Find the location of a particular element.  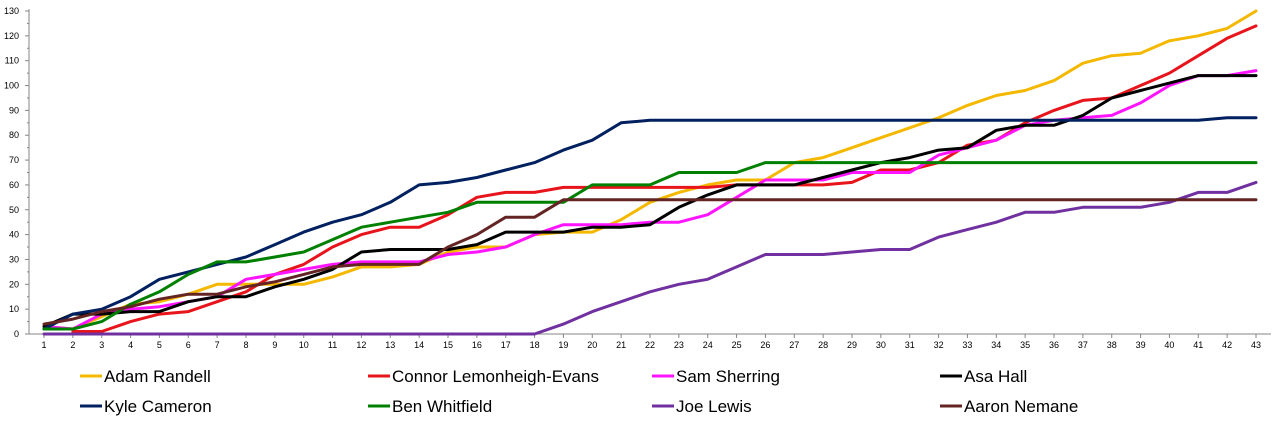

x-tick-label: 25 is located at coordinates (737, 345).